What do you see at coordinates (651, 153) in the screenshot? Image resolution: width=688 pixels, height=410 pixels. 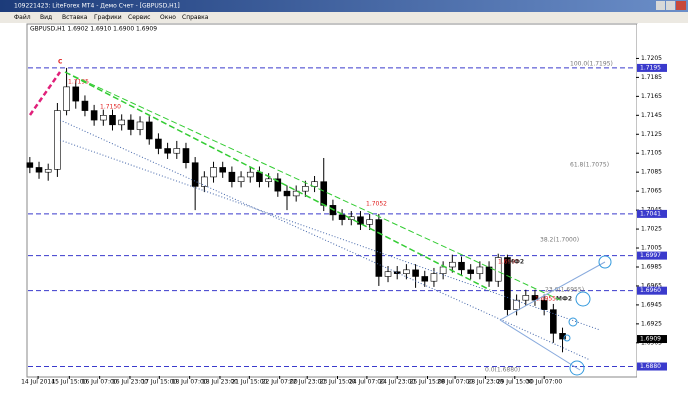 I see `y-tick-label: 1.7105` at bounding box center [651, 153].